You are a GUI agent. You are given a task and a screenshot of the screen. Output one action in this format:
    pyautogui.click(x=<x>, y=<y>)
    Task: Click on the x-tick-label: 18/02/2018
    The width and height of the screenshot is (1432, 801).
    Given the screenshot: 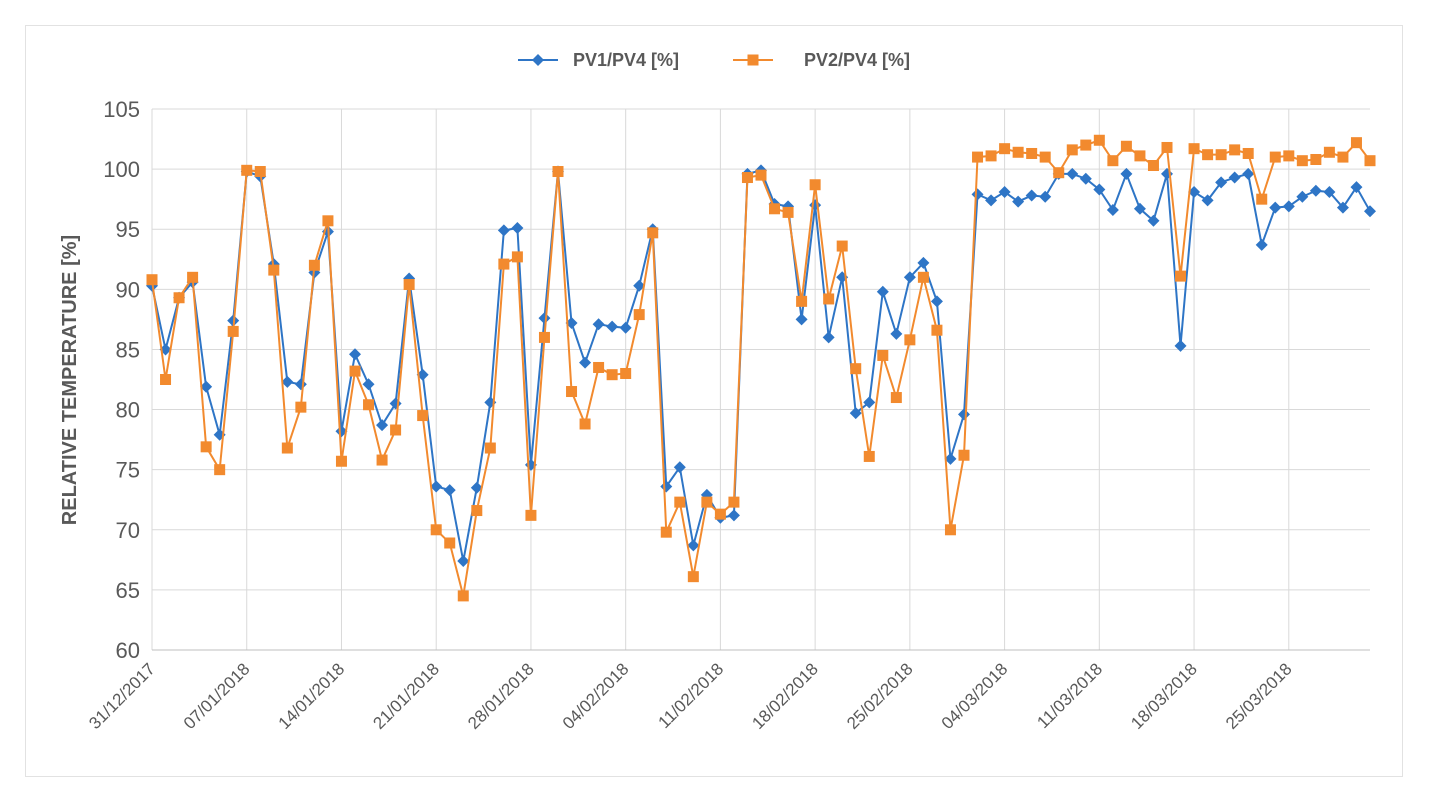 What is the action you would take?
    pyautogui.click(x=785, y=696)
    